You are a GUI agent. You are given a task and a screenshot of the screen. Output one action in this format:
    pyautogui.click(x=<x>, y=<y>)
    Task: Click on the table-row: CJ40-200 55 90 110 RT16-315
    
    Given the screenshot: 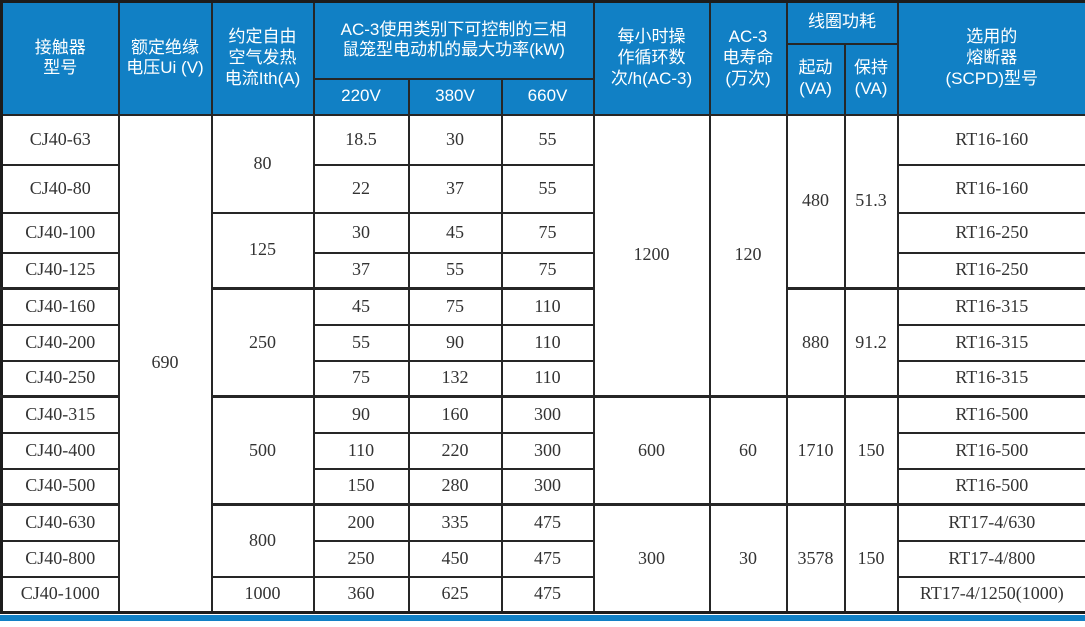 What is the action you would take?
    pyautogui.click(x=542, y=342)
    